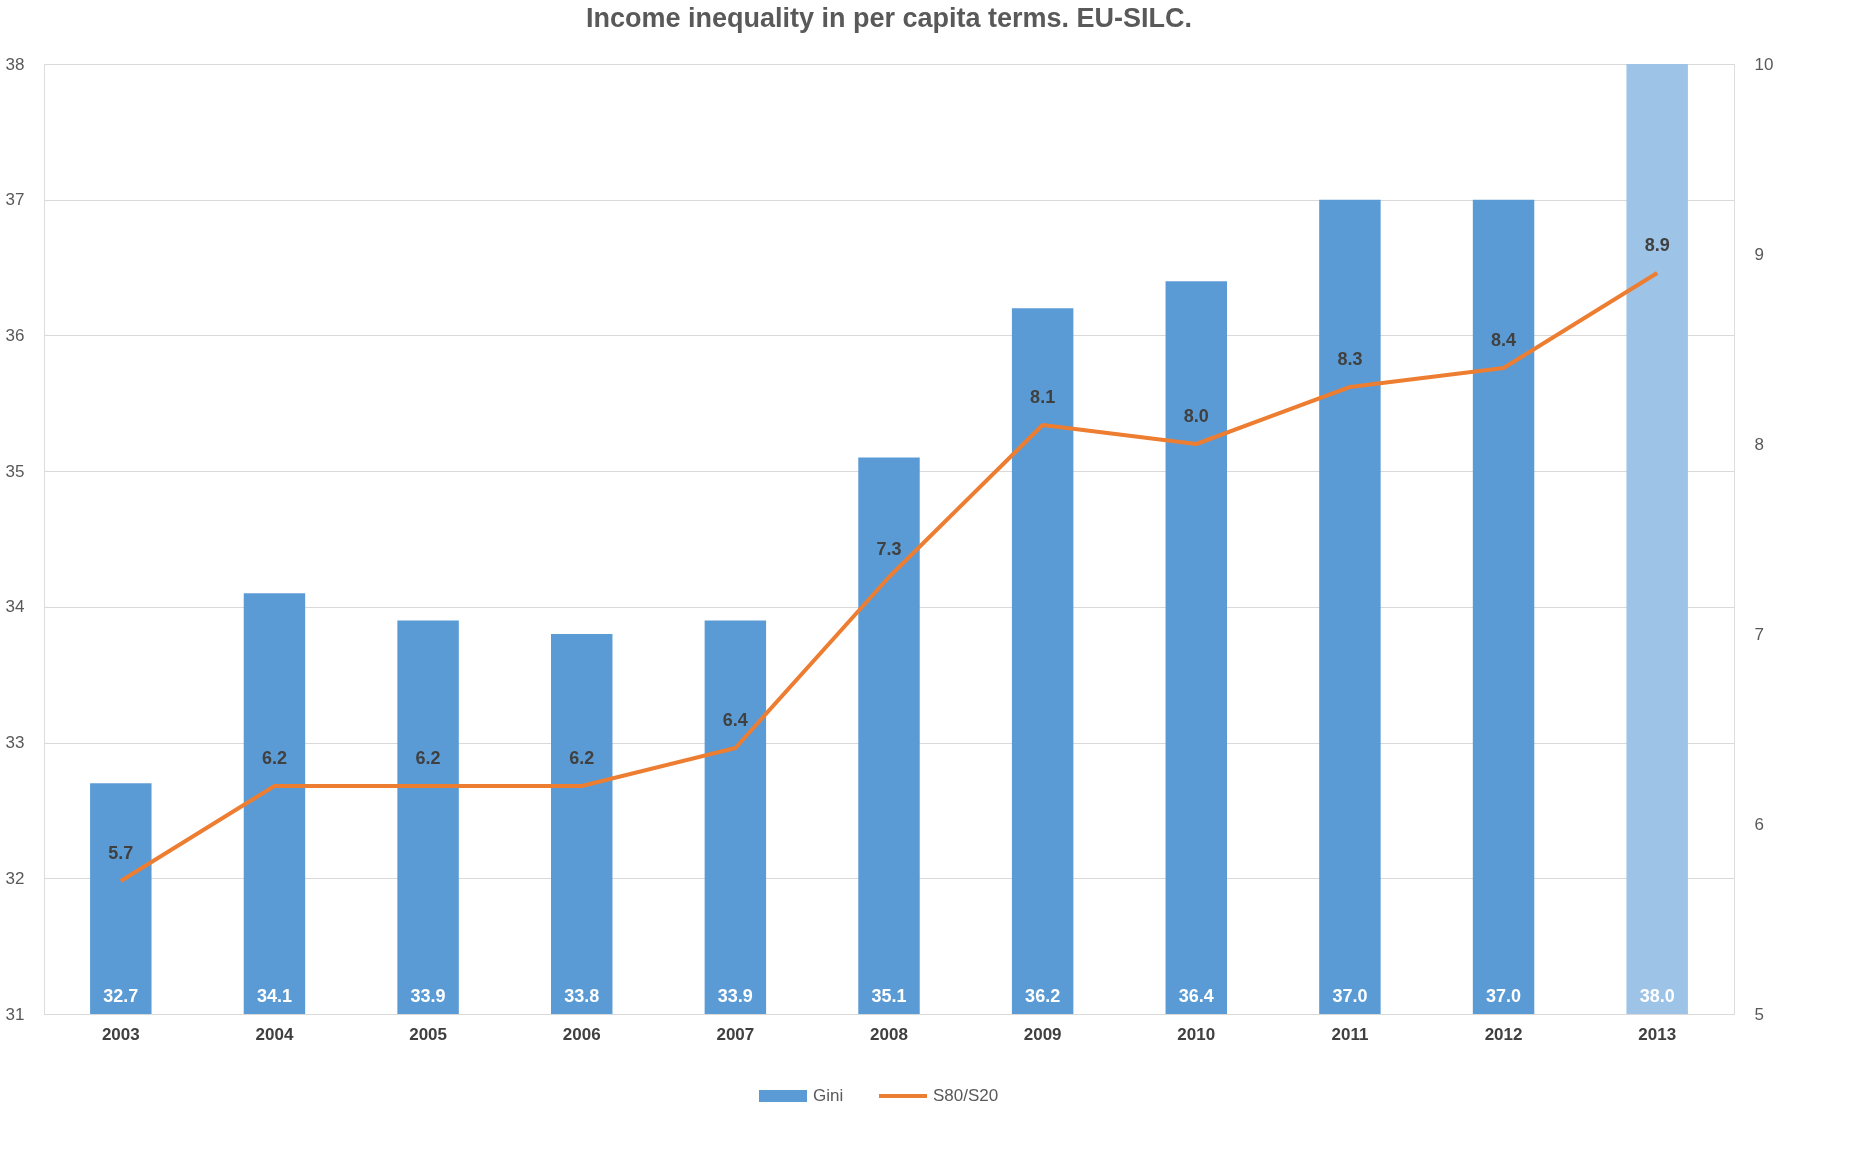 Image resolution: width=1863 pixels, height=1173 pixels. I want to click on legend-label: S80/S20, so click(966, 1095).